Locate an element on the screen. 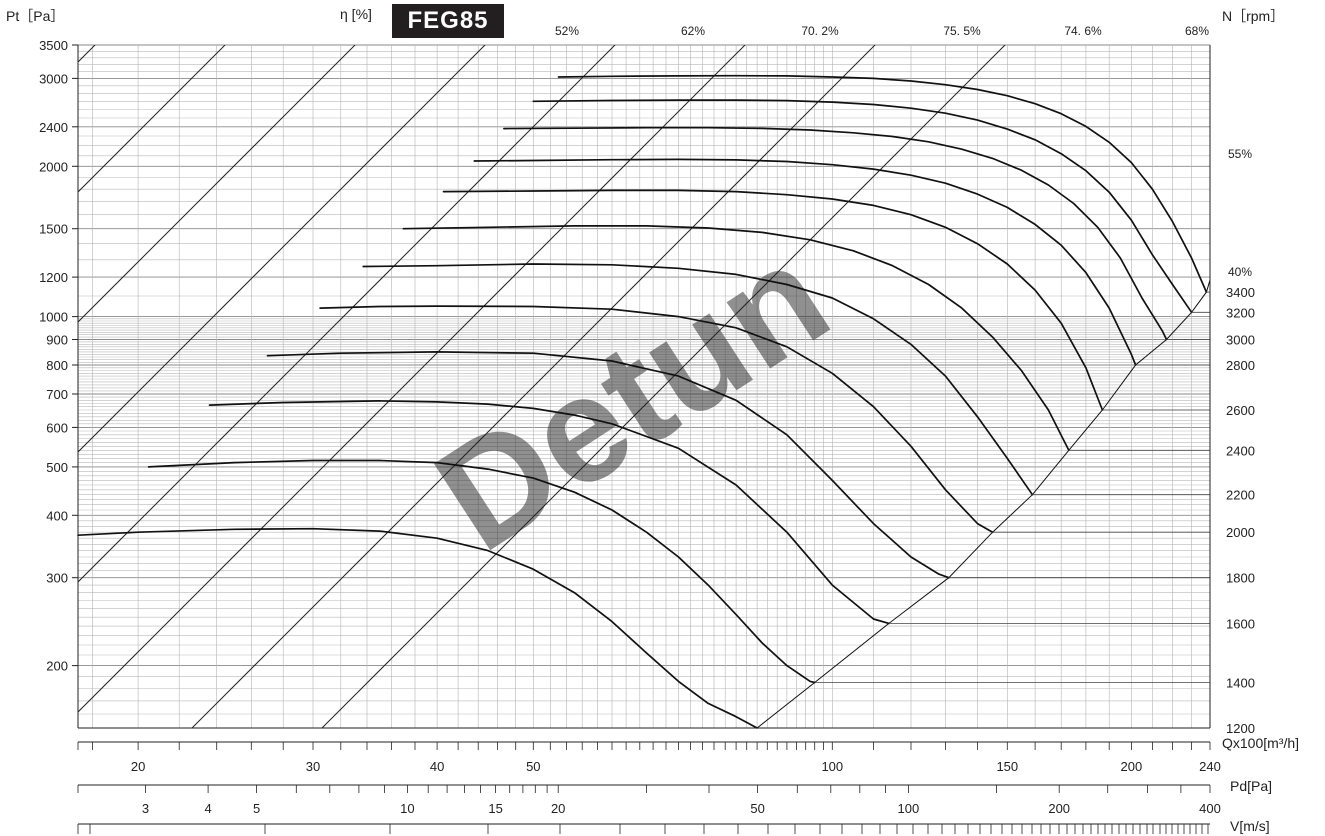  pd-tick-label: 3 is located at coordinates (145, 808).